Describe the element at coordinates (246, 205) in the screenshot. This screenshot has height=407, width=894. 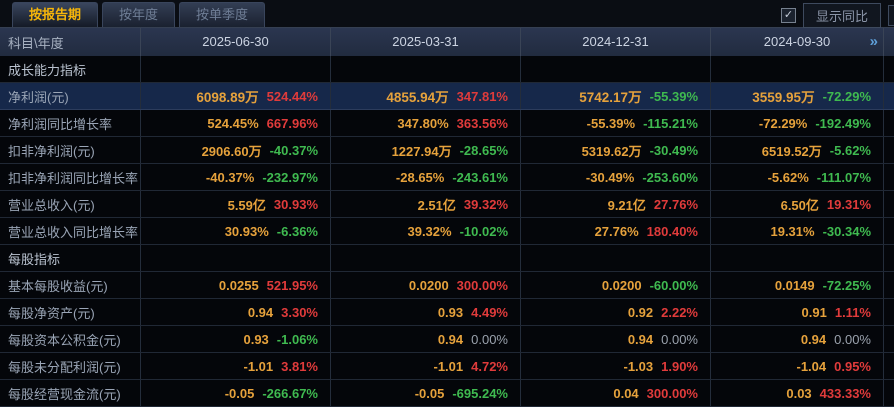
I see `value: 5.59亿` at that location.